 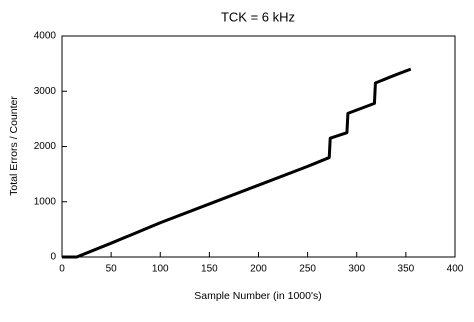 I want to click on x-axis-label: Sample Number (in 1000's), so click(x=257, y=296).